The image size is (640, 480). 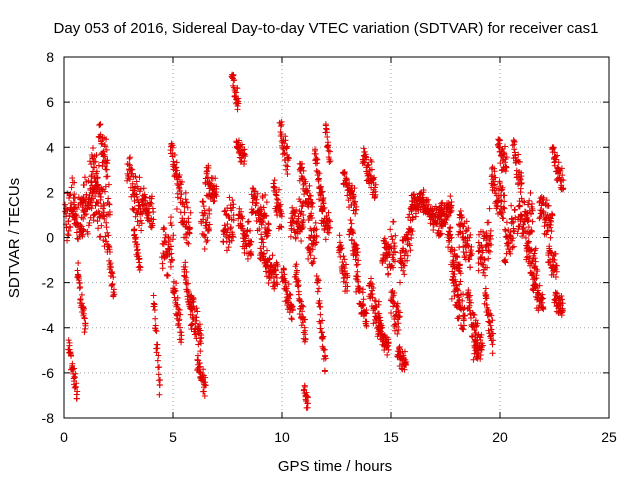 I want to click on y-tick-label: -2, so click(x=48, y=283).